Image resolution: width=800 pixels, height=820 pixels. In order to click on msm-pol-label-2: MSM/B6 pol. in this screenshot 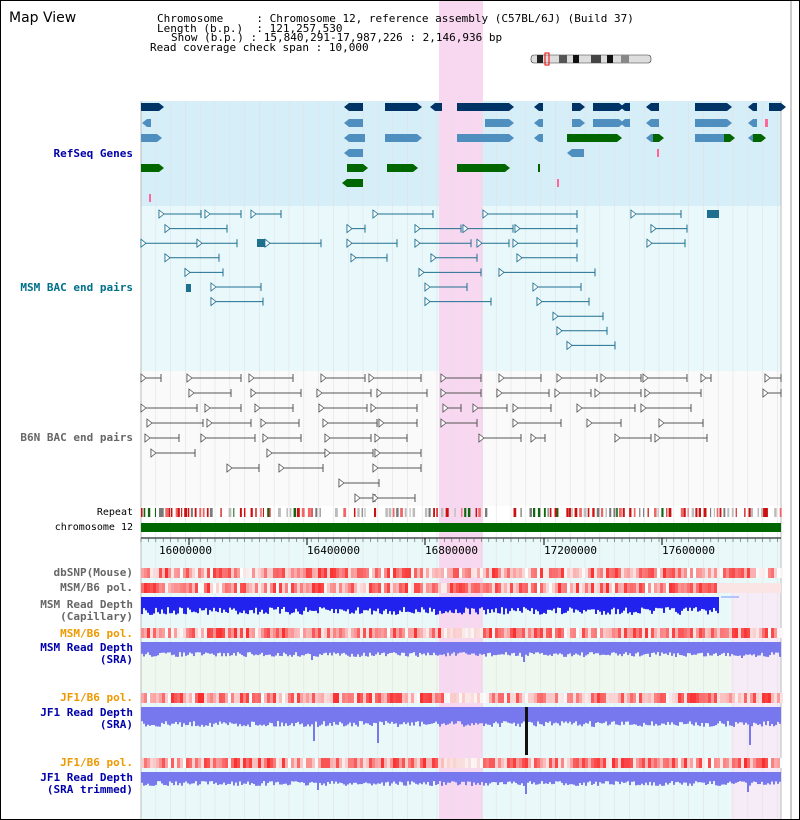, I will do `click(96, 633)`.